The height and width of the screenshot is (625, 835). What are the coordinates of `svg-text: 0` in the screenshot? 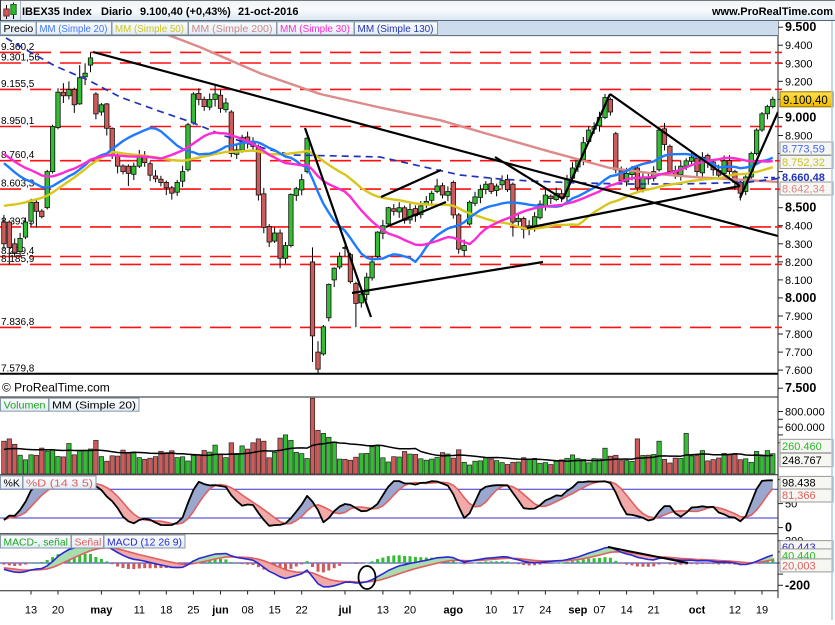 It's located at (788, 528).